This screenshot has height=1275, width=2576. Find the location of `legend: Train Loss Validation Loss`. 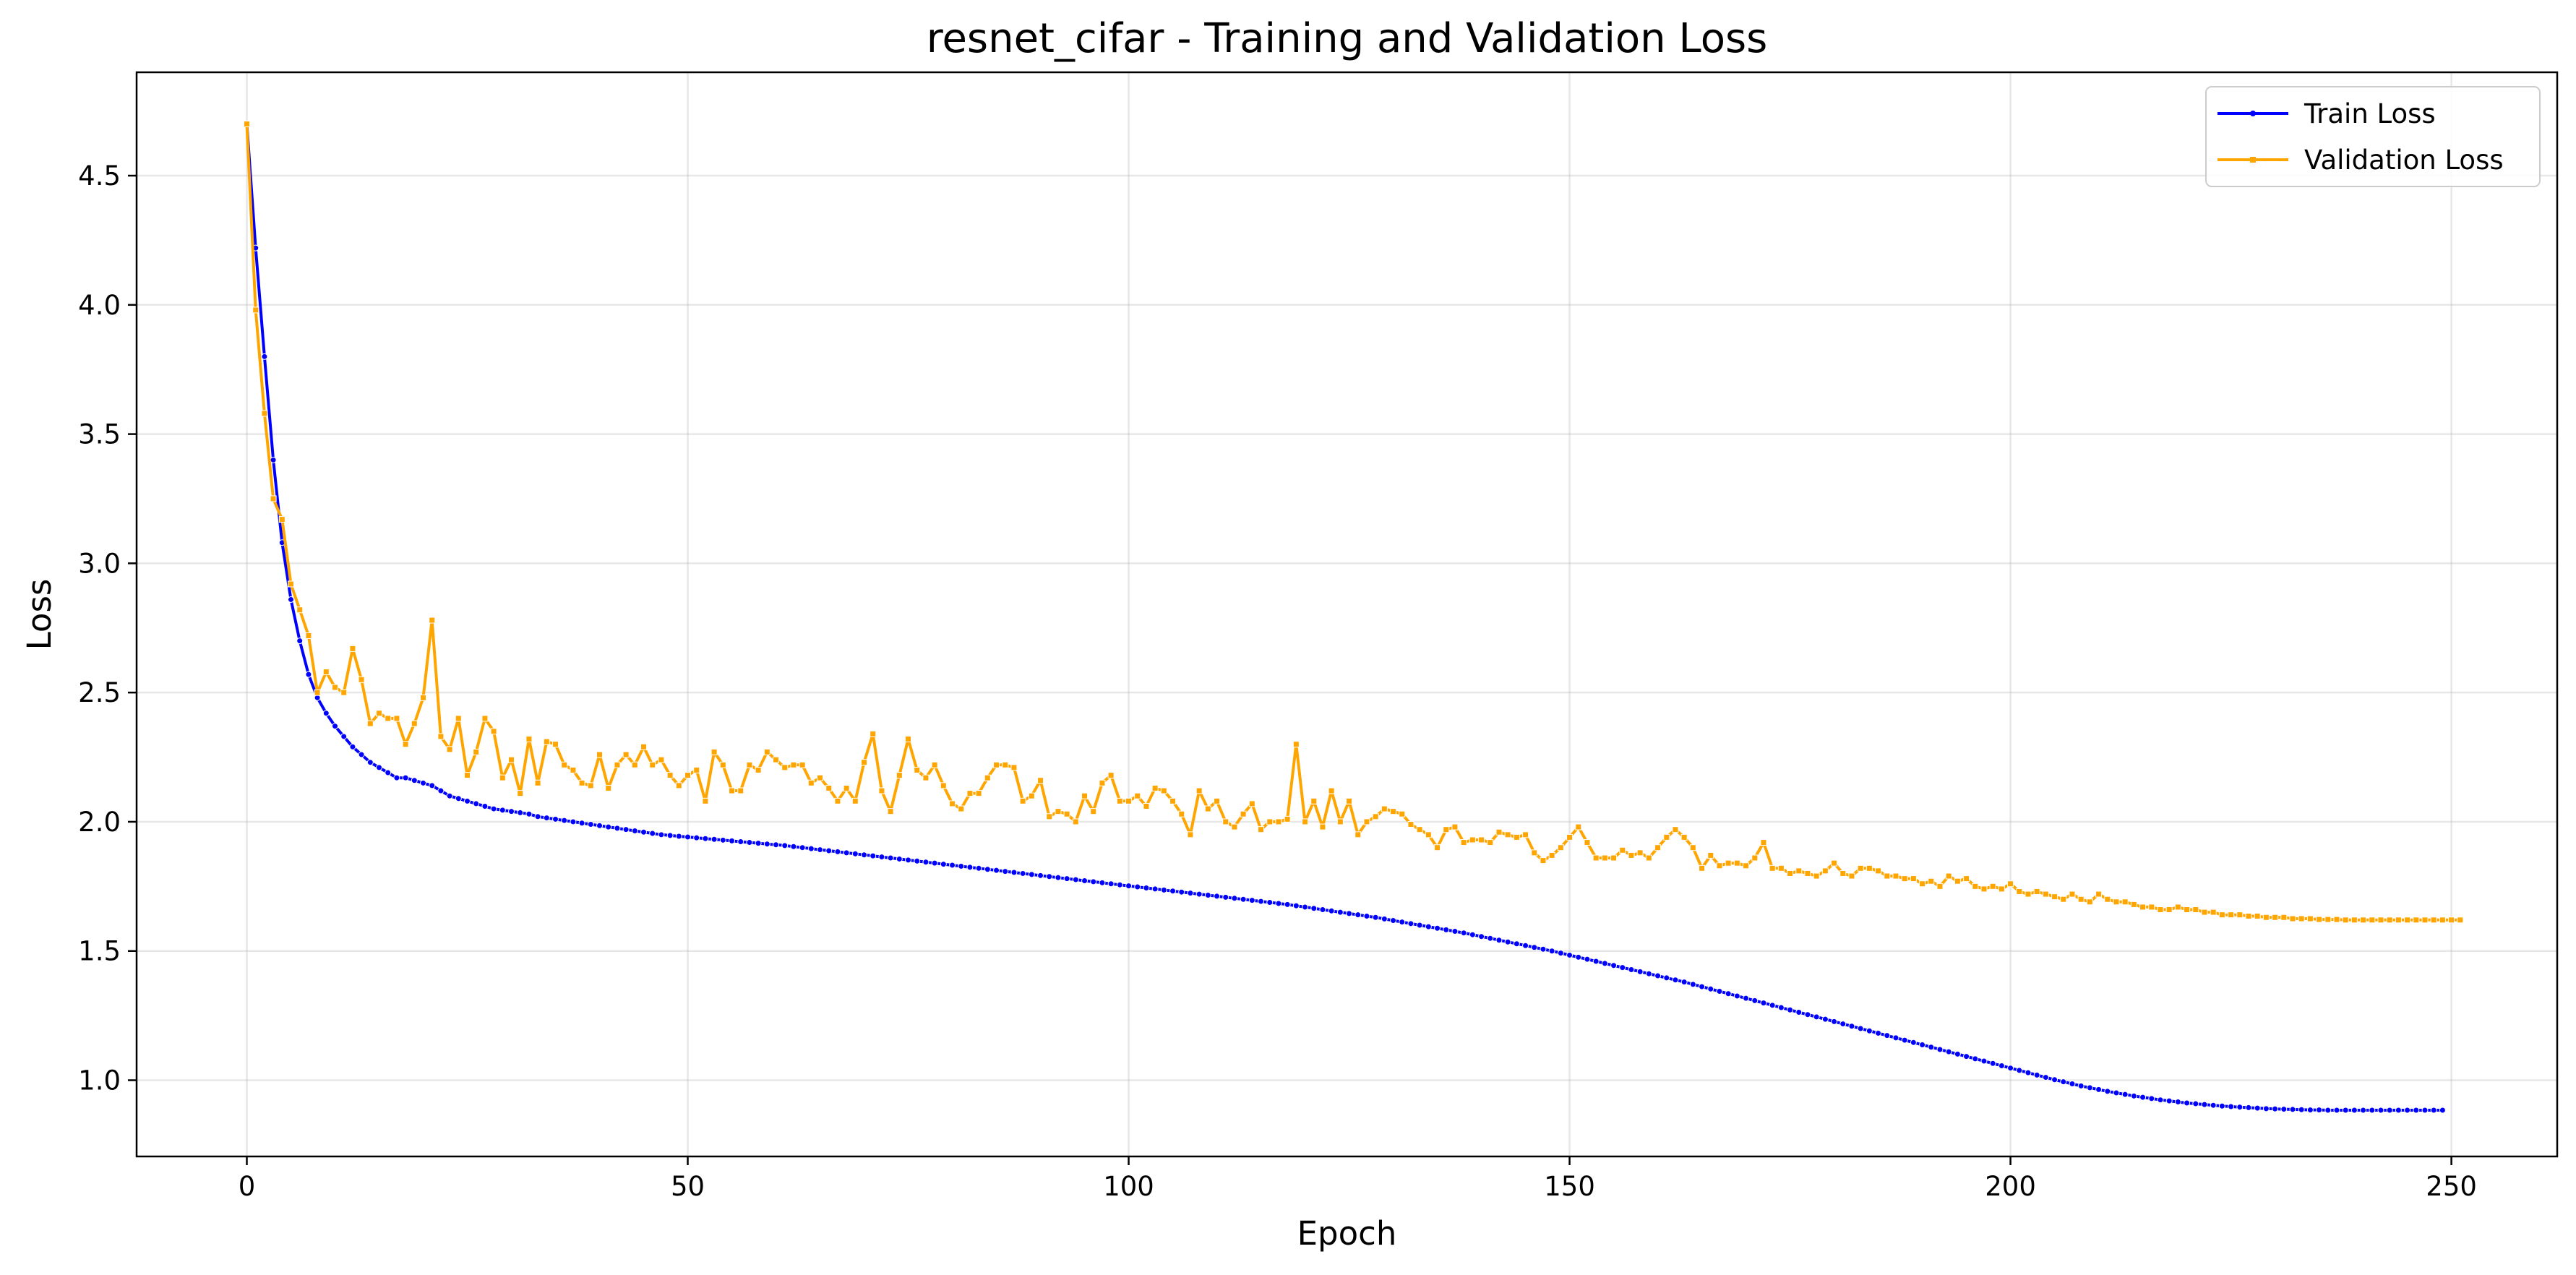

legend: Train Loss Validation Loss is located at coordinates (2373, 136).